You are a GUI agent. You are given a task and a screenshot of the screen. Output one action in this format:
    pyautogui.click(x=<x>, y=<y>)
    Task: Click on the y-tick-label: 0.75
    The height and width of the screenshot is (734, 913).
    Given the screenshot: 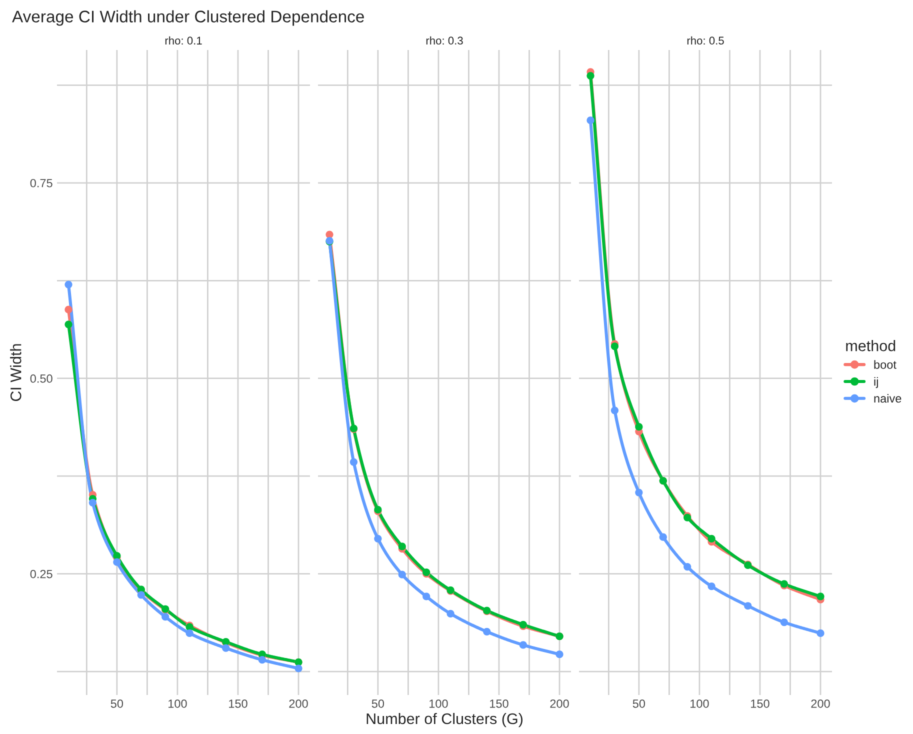 What is the action you would take?
    pyautogui.click(x=41, y=183)
    